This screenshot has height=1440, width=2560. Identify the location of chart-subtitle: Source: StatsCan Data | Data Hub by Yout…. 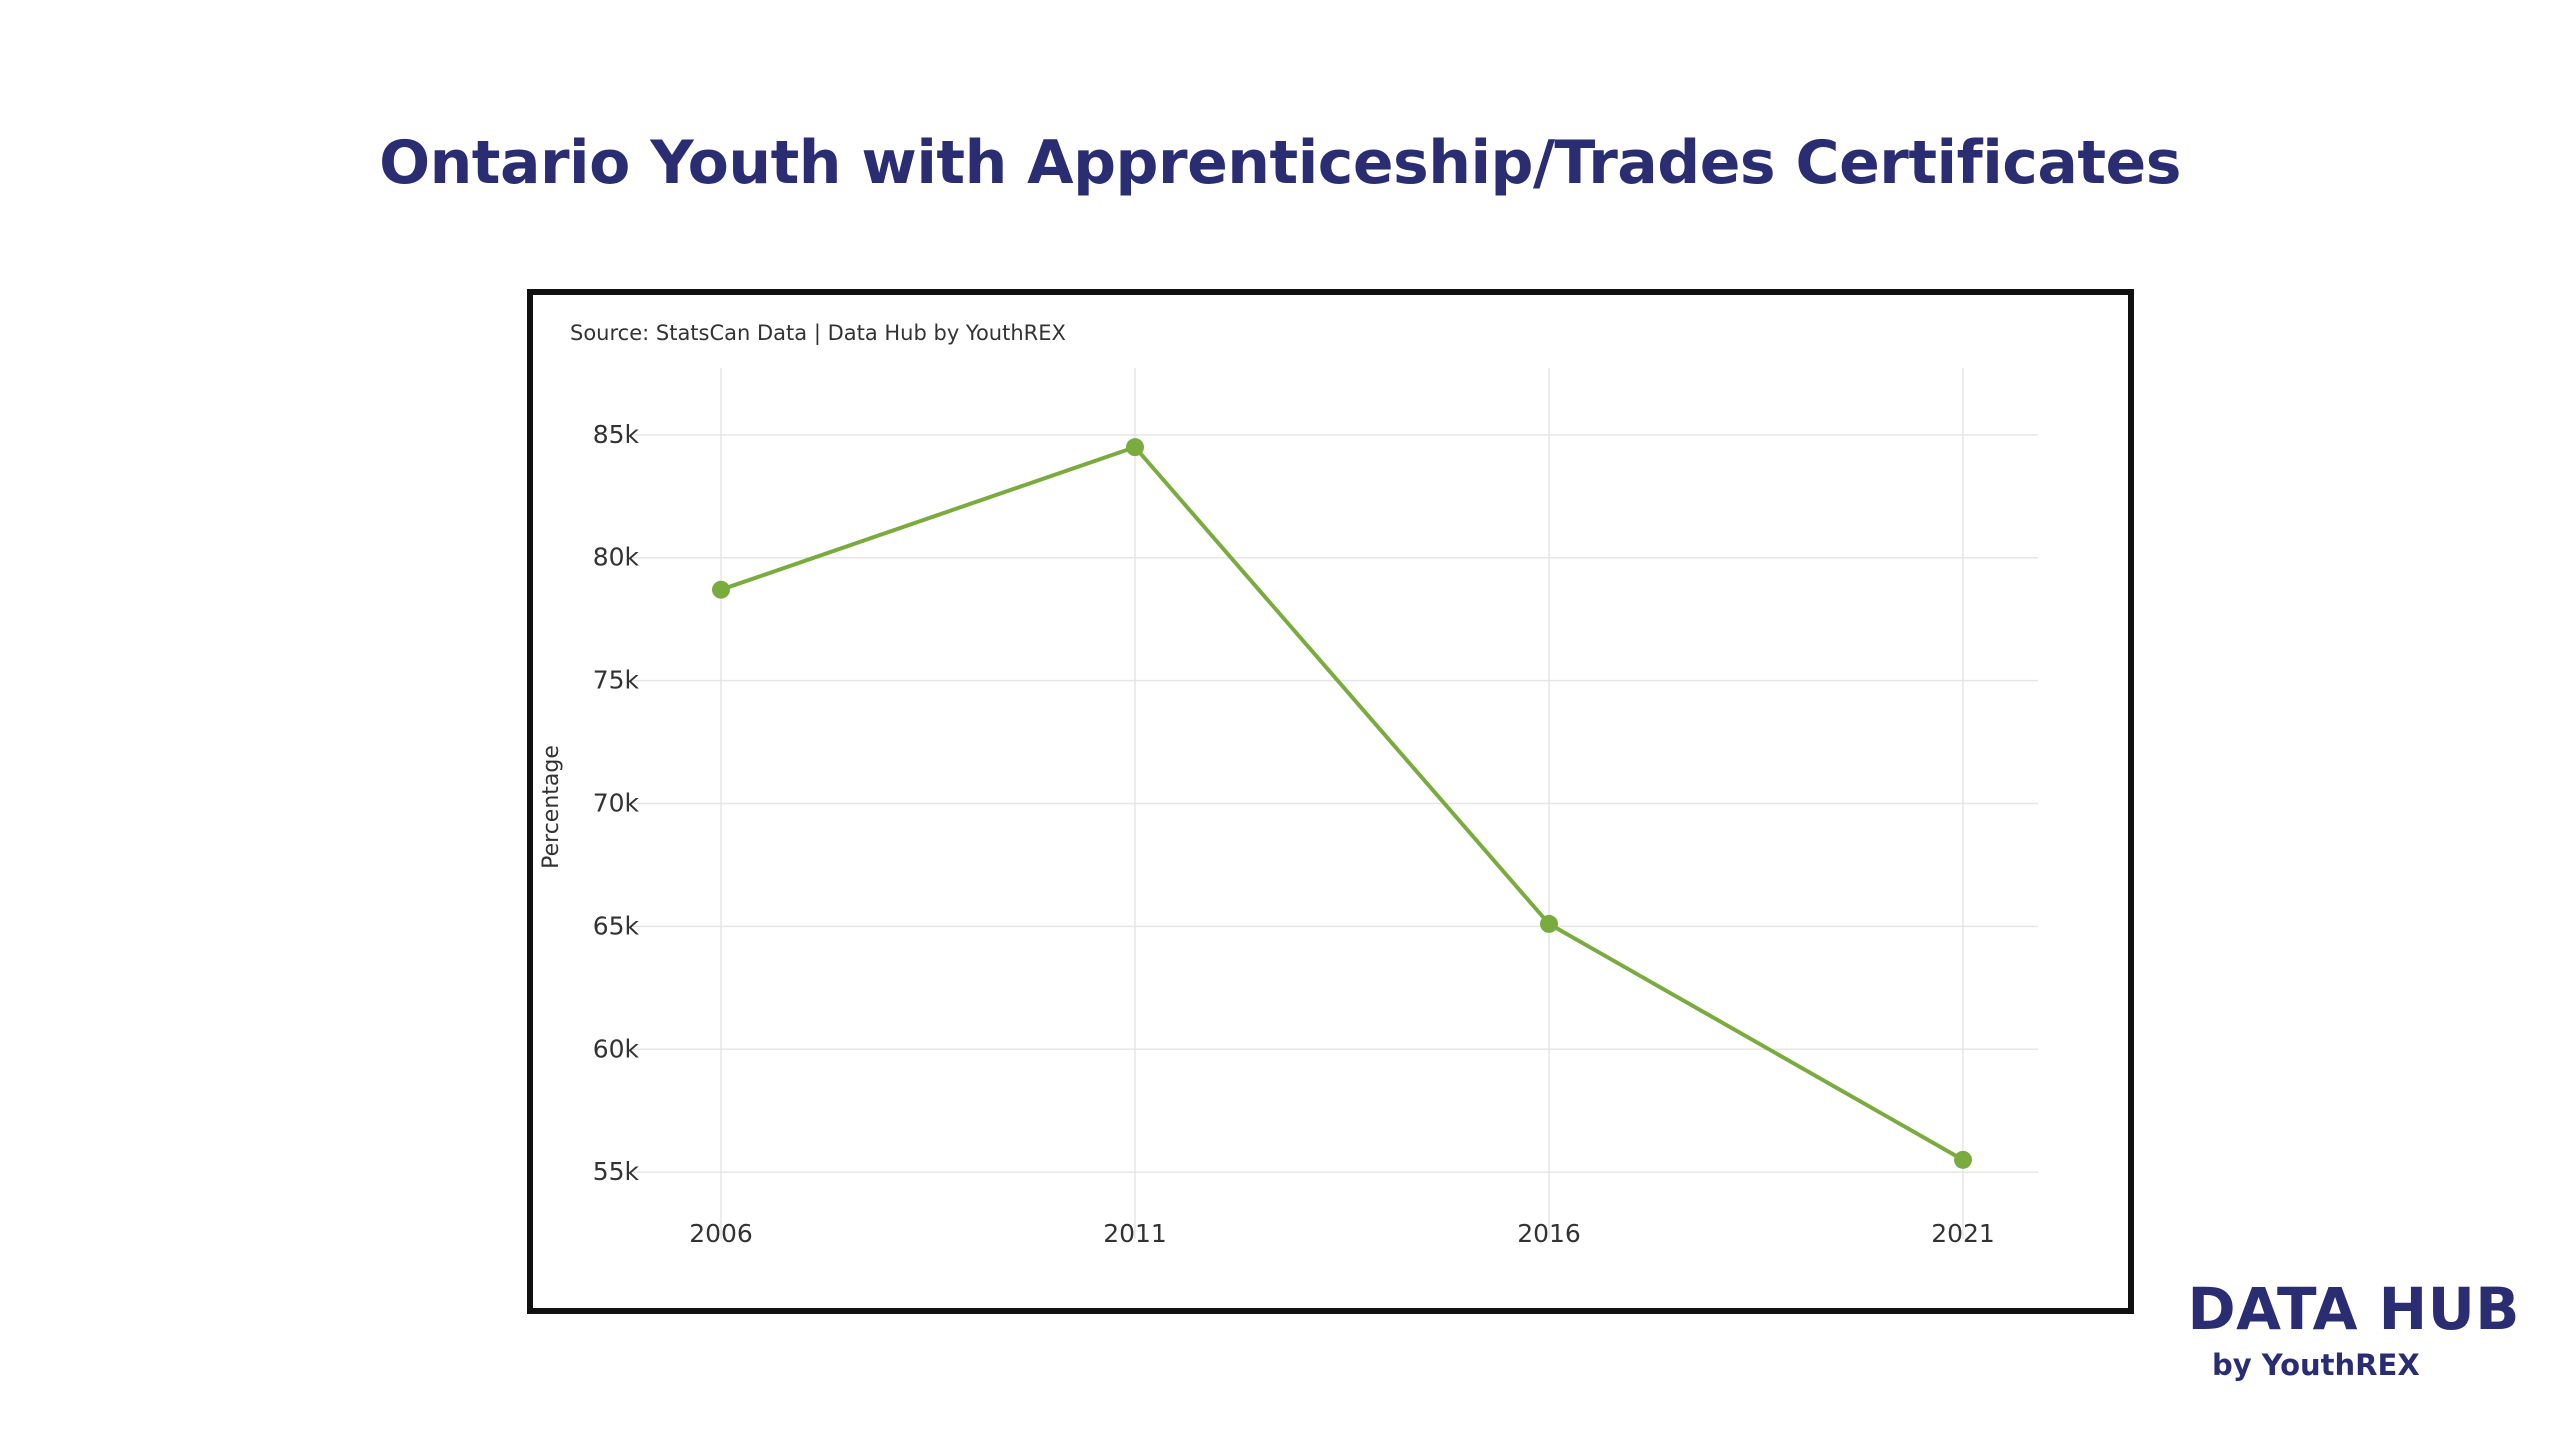
(818, 333).